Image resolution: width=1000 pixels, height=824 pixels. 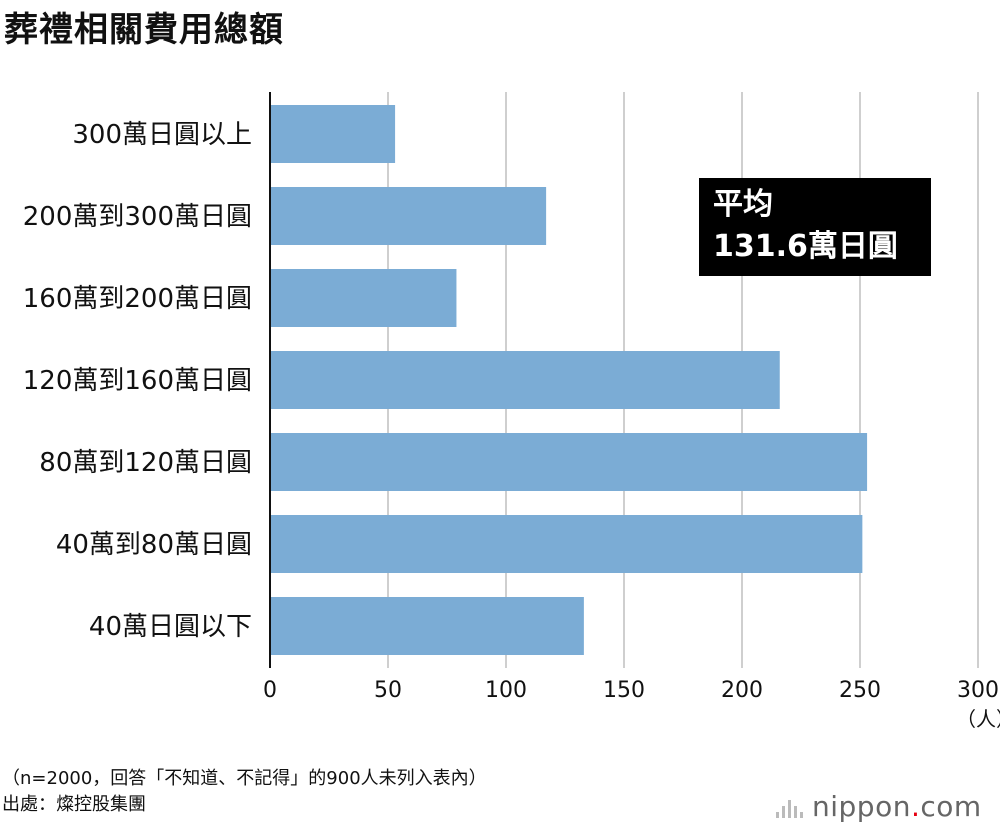 I want to click on brand-bars-icon, so click(x=791, y=808).